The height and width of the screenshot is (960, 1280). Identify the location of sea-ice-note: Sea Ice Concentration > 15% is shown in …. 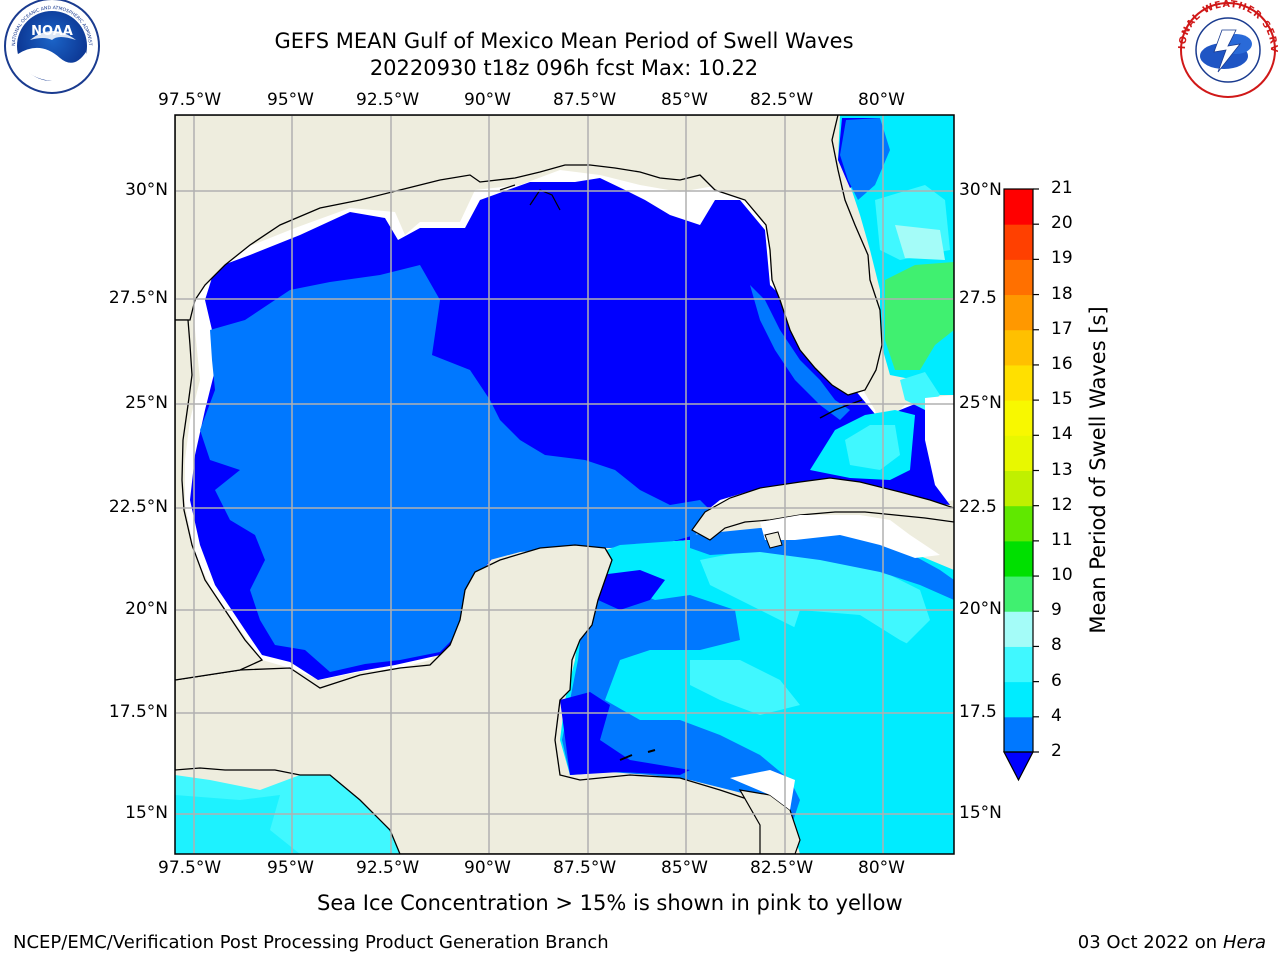
(610, 903).